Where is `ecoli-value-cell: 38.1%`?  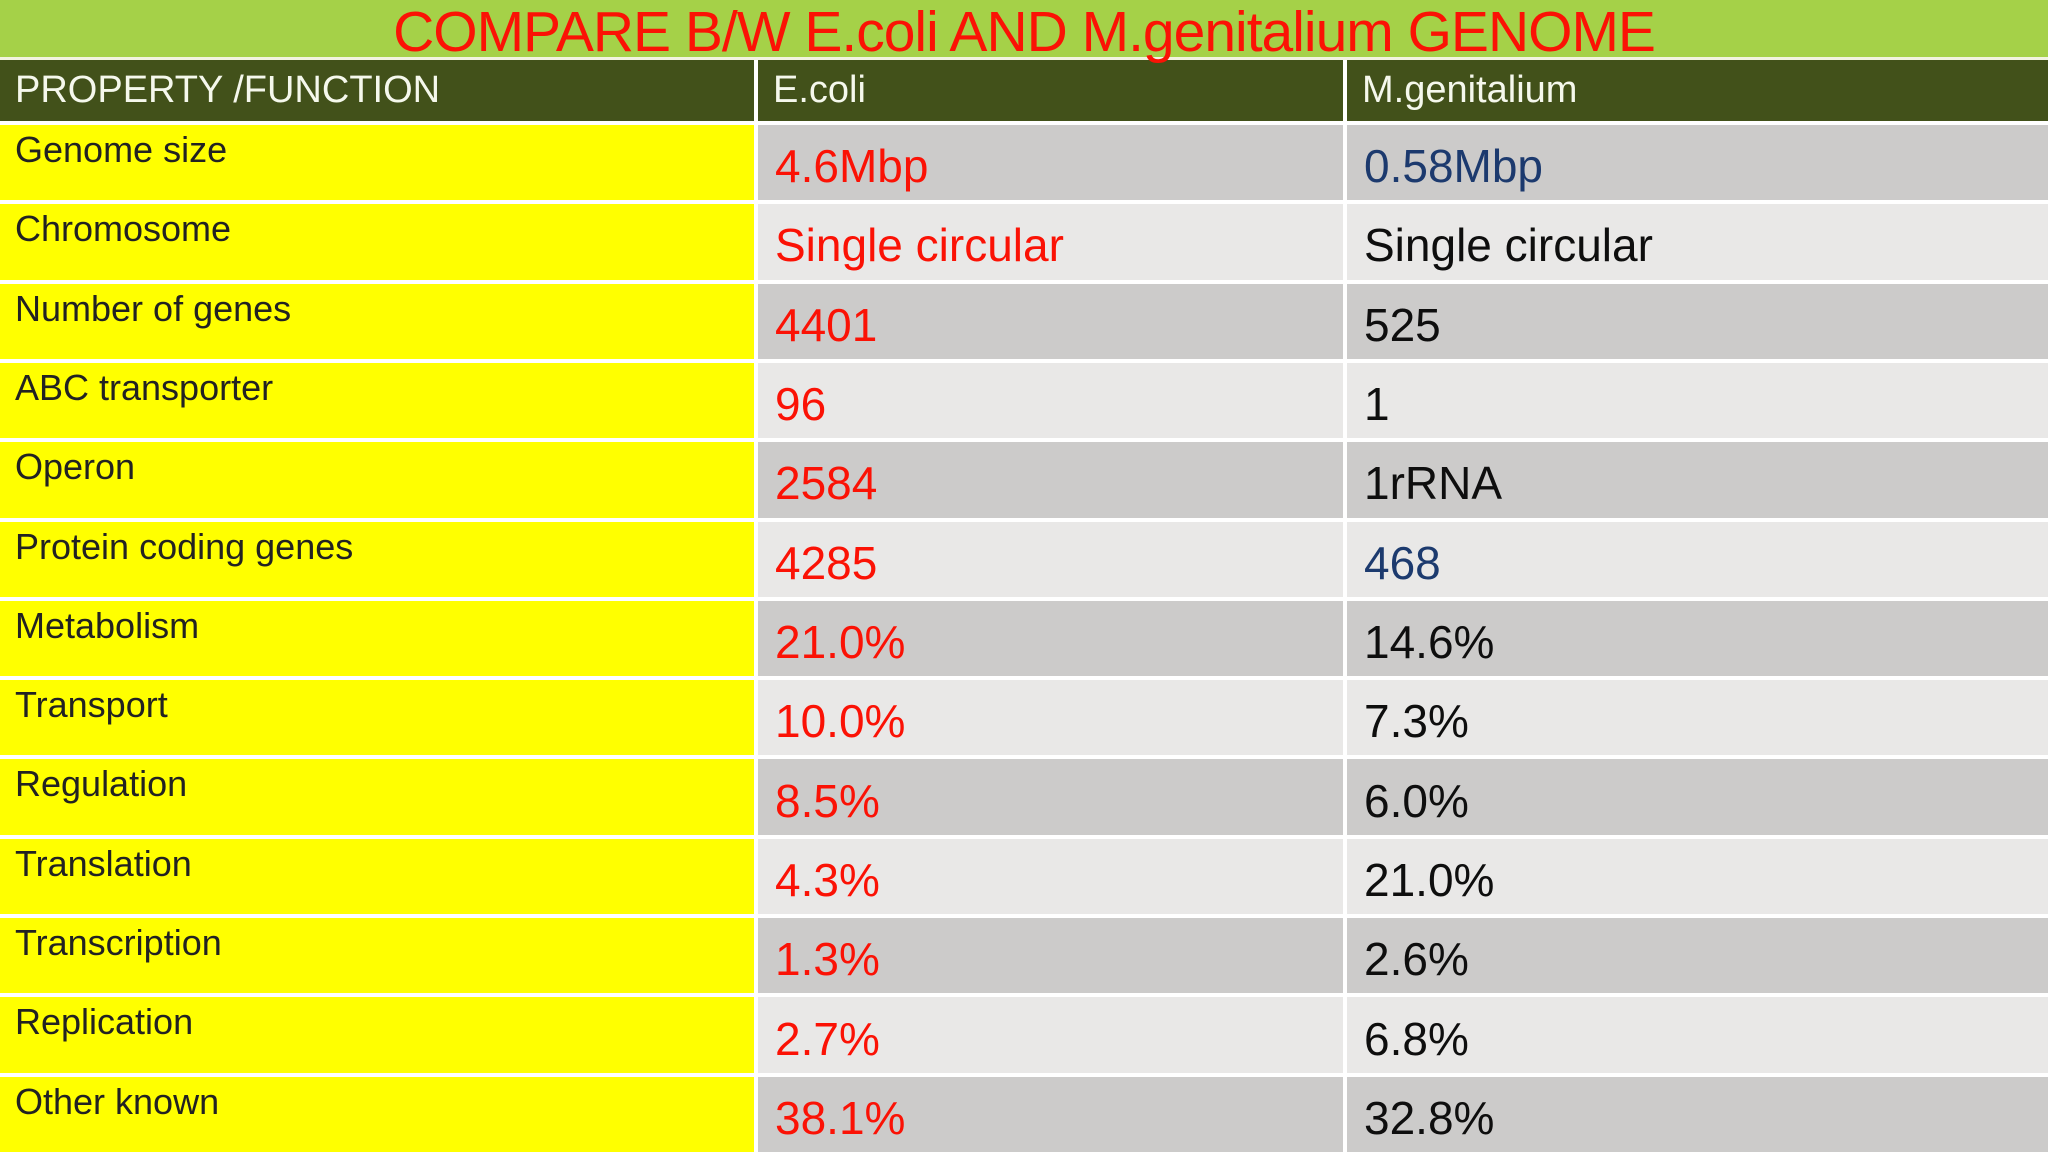 ecoli-value-cell: 38.1% is located at coordinates (1050, 1114).